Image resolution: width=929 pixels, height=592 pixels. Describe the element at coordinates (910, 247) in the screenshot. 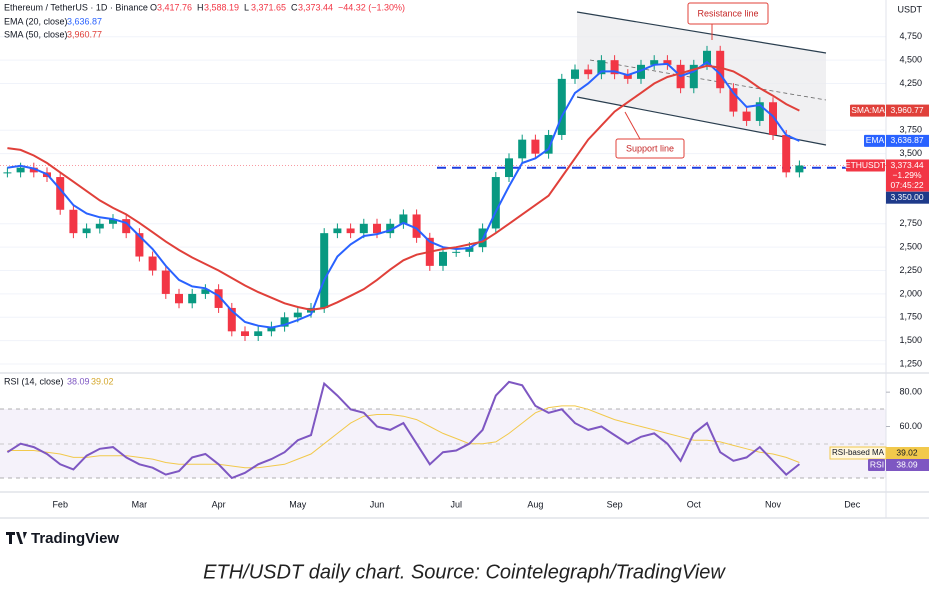

I see `y-tick-label: 2,500` at that location.